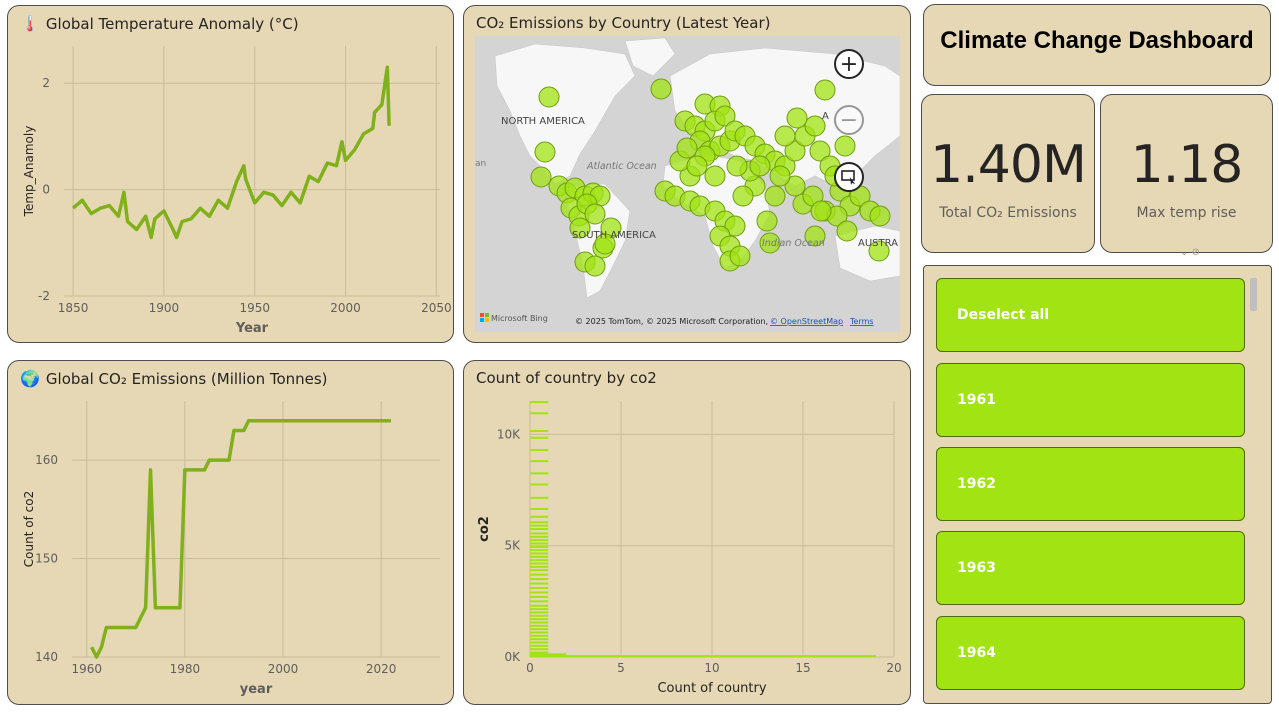 This screenshot has height=713, width=1279. I want to click on x-tick-label: 0, so click(530, 668).